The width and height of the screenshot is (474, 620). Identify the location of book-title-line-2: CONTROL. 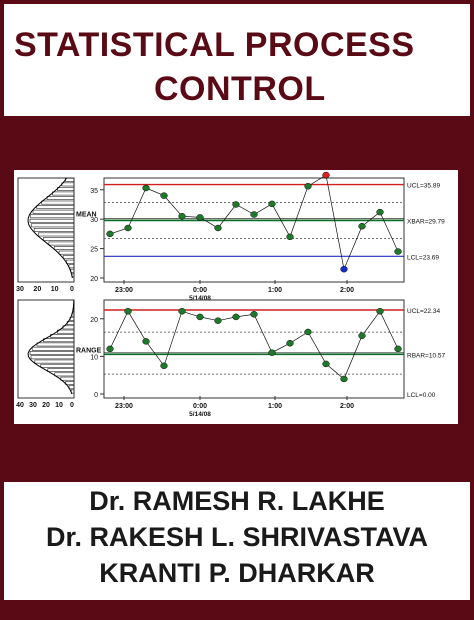
(240, 89).